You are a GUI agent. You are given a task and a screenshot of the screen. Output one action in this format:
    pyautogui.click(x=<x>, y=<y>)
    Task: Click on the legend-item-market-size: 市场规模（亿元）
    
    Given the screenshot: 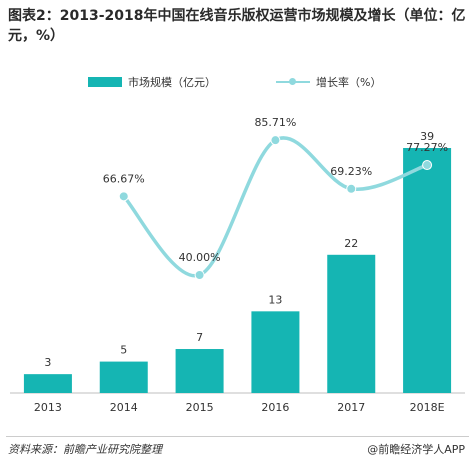 What is the action you would take?
    pyautogui.click(x=152, y=82)
    